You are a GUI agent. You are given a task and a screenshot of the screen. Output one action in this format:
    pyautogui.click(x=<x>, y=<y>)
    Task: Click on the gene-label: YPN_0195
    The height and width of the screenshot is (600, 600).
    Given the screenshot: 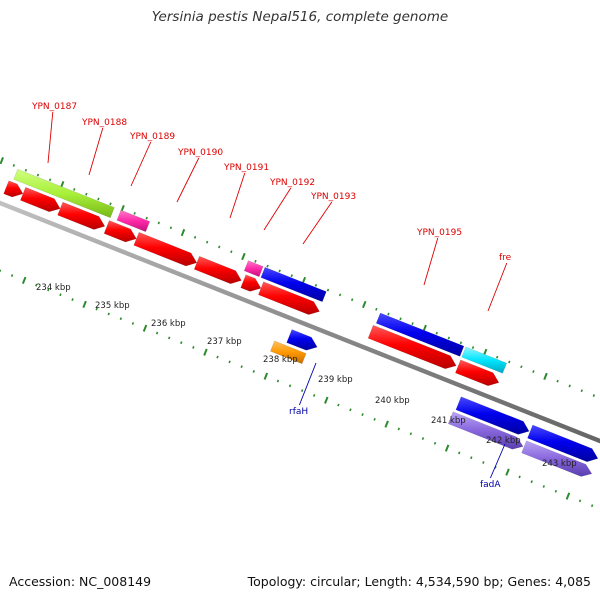 What is the action you would take?
    pyautogui.click(x=439, y=233)
    